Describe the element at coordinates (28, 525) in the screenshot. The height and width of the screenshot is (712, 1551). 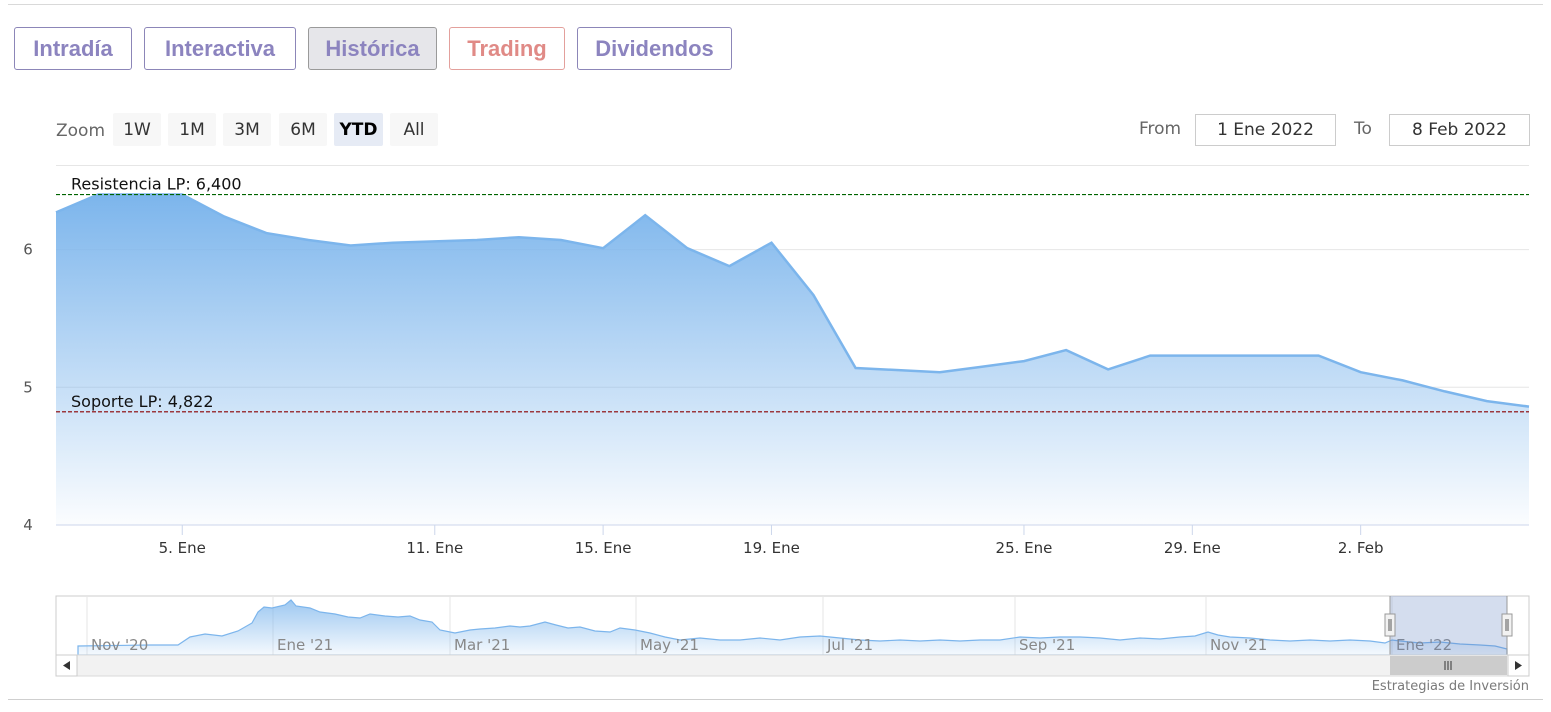
I see `y-tick-label: 4` at that location.